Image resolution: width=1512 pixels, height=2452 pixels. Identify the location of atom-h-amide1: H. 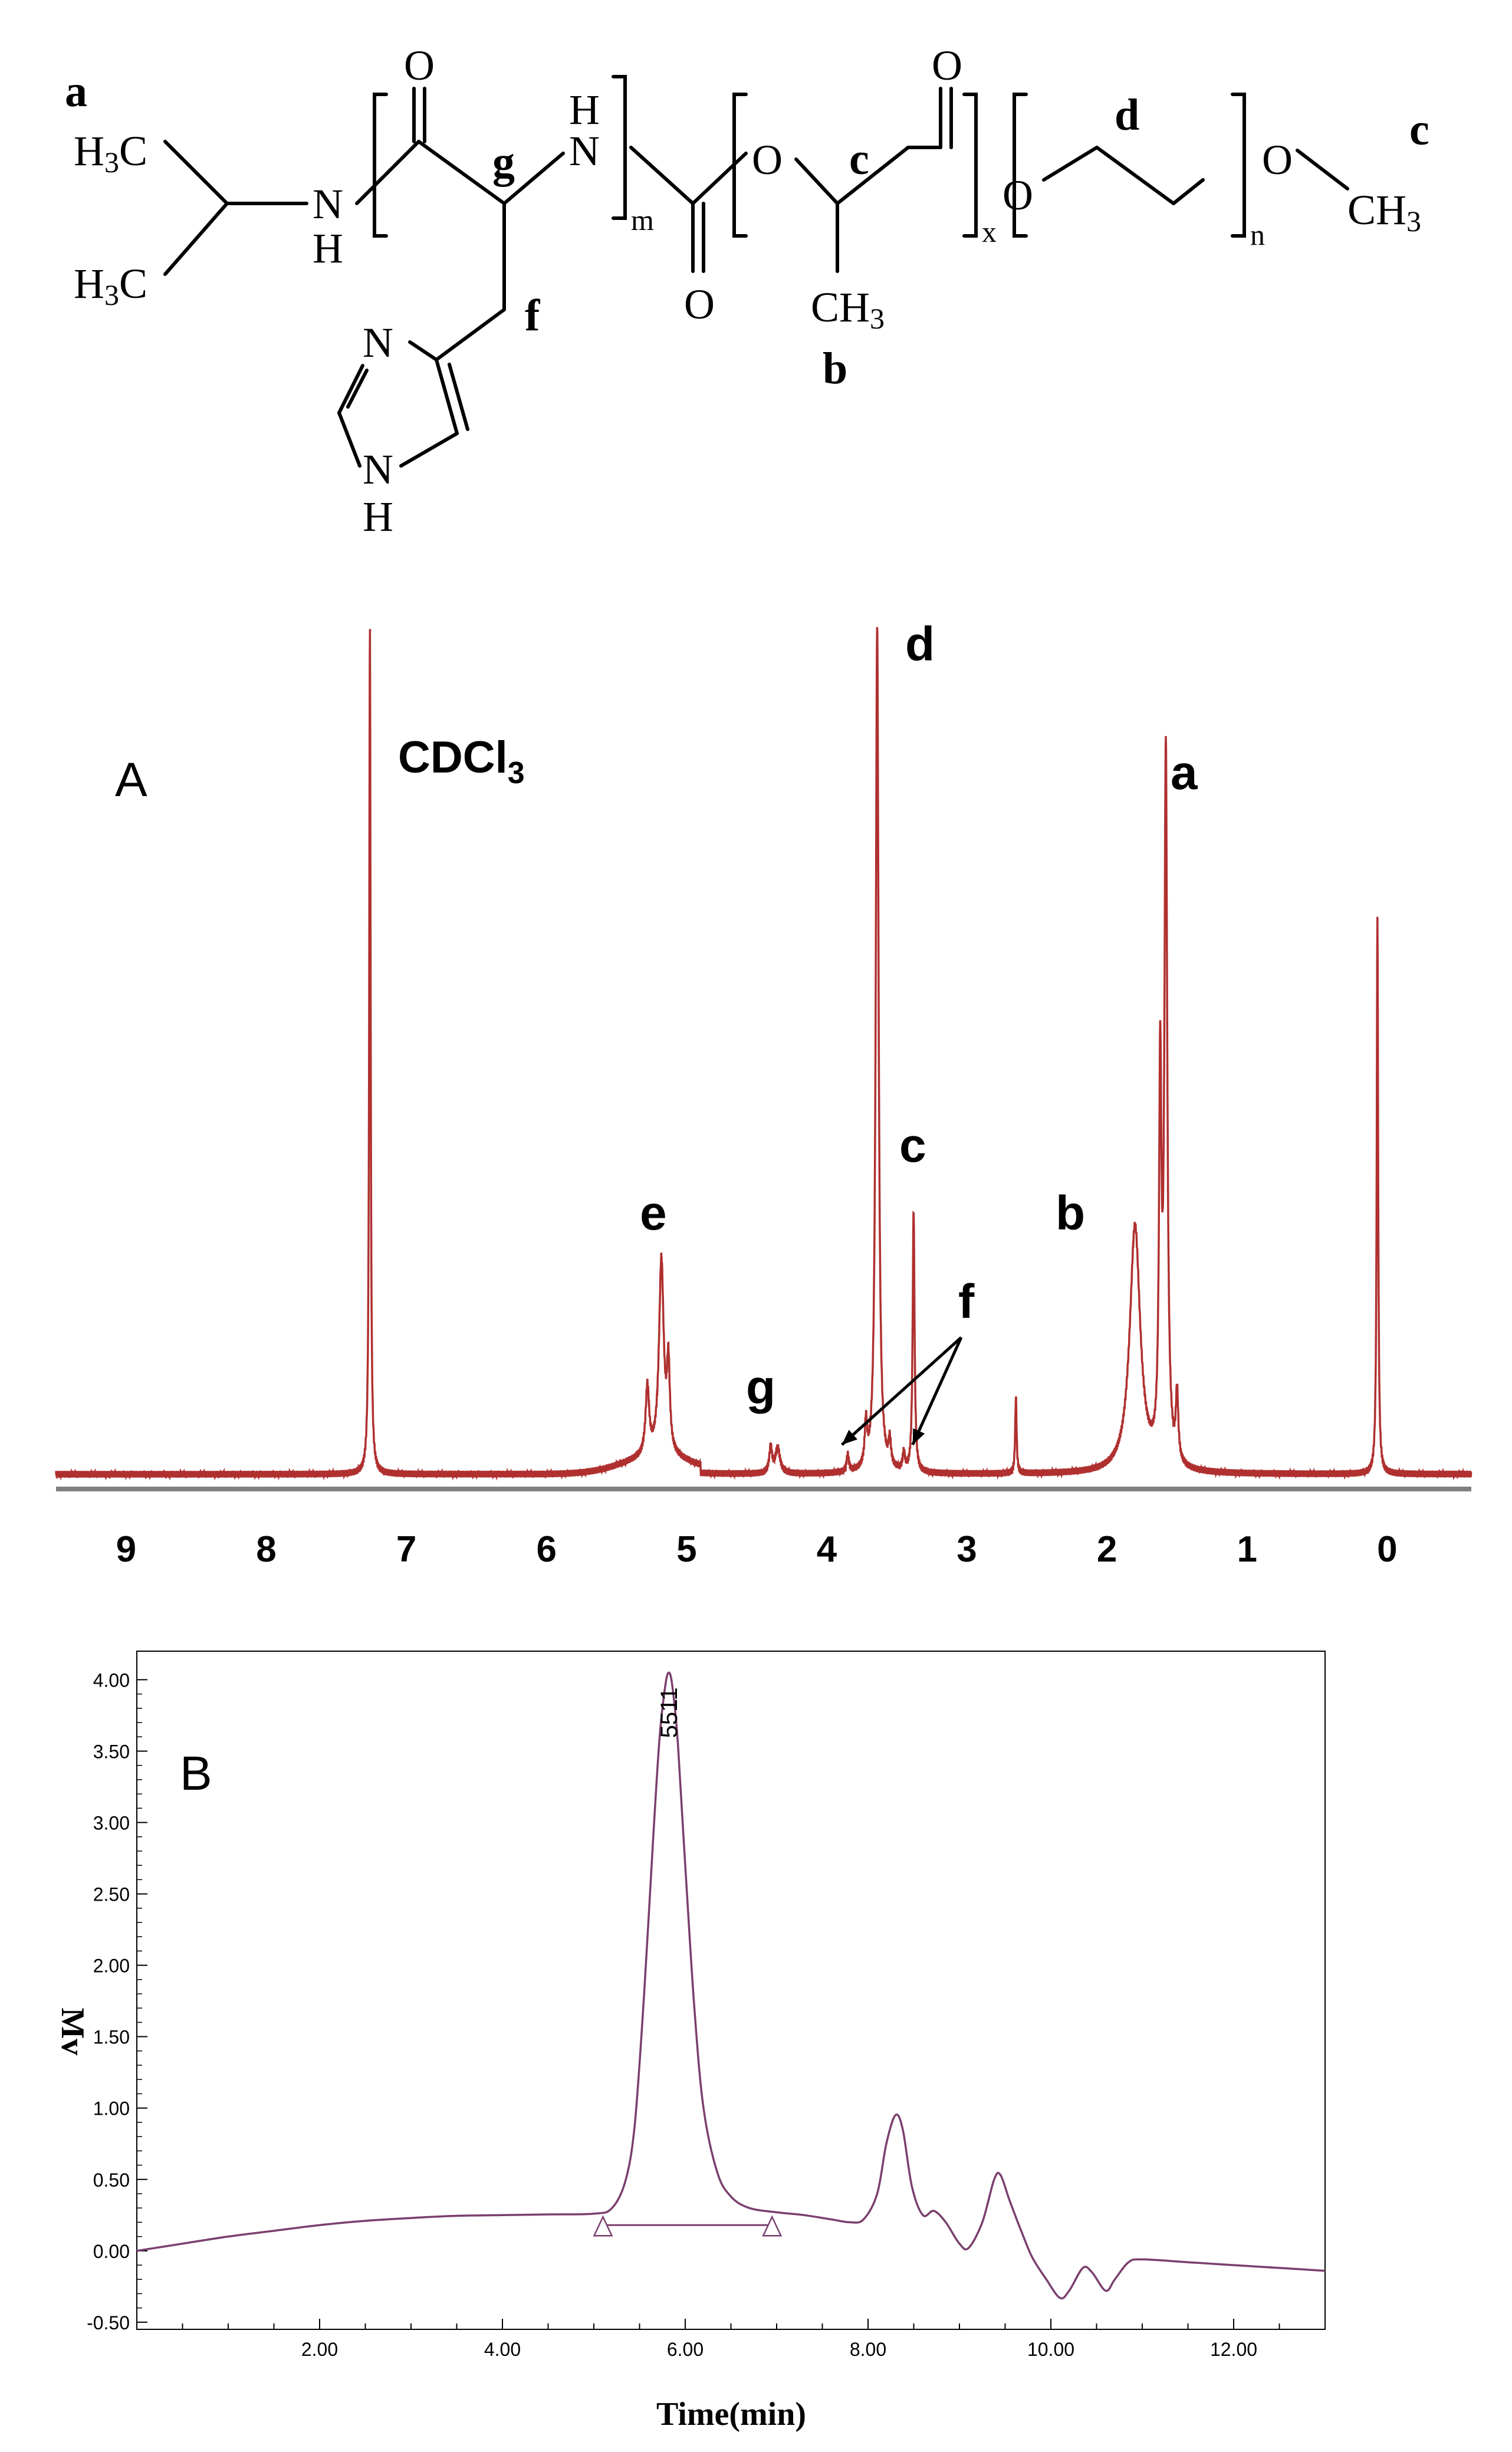
(328, 249).